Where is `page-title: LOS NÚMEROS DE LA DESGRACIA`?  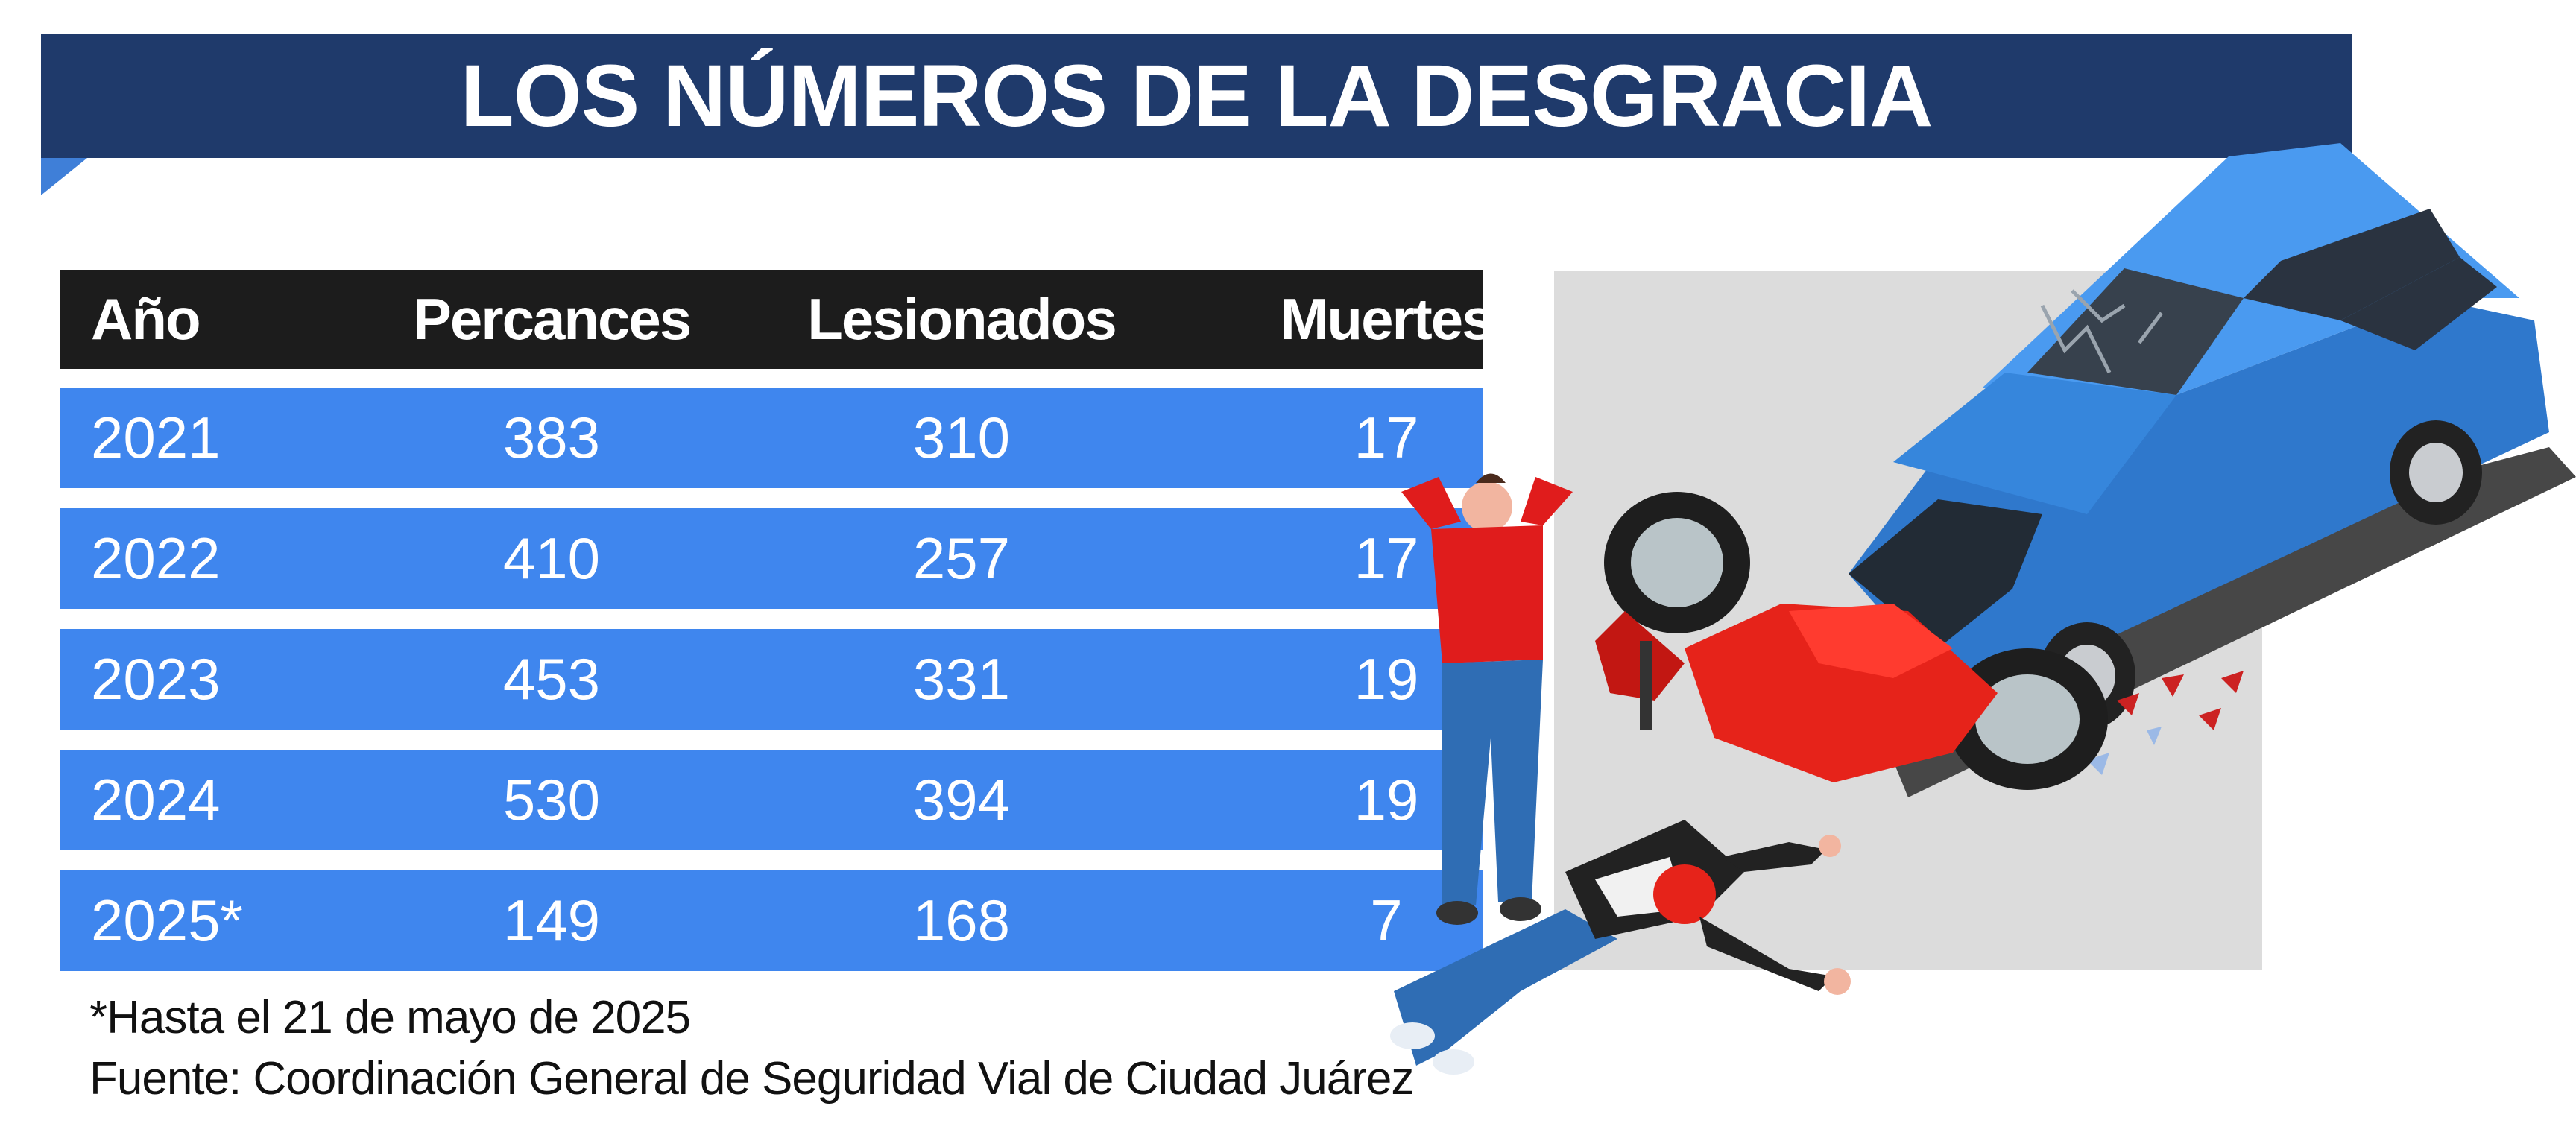 page-title: LOS NÚMEROS DE LA DESGRACIA is located at coordinates (1196, 95).